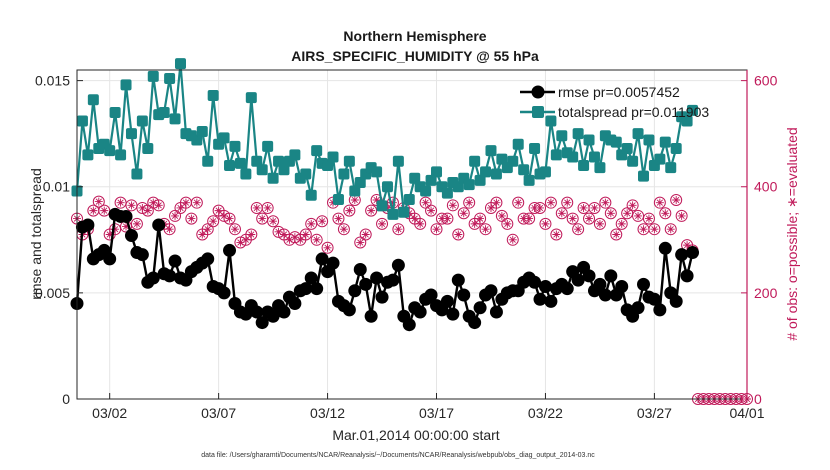 The height and width of the screenshot is (470, 830). What do you see at coordinates (758, 399) in the screenshot?
I see `y-tick-label-right: 0` at bounding box center [758, 399].